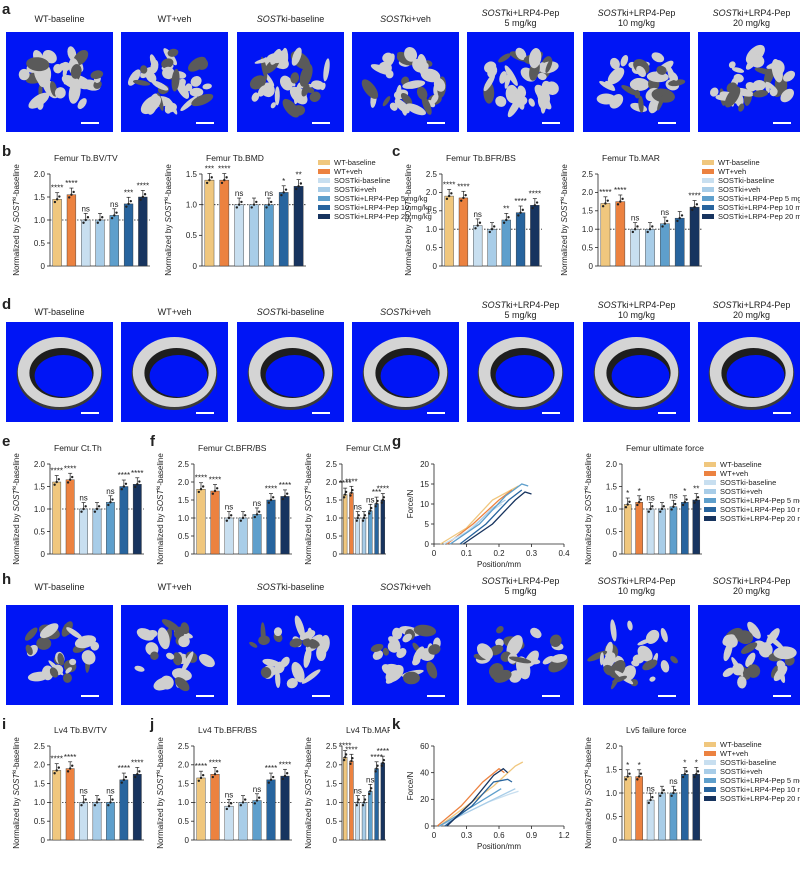 The width and height of the screenshot is (800, 892). I want to click on legend-label: SOSTki+LRP4-Pep 10 mg/kg, so click(760, 509).